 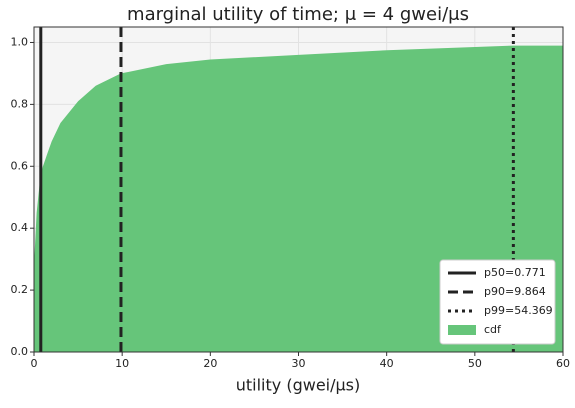 I want to click on legend-label: cdf, so click(x=493, y=329).